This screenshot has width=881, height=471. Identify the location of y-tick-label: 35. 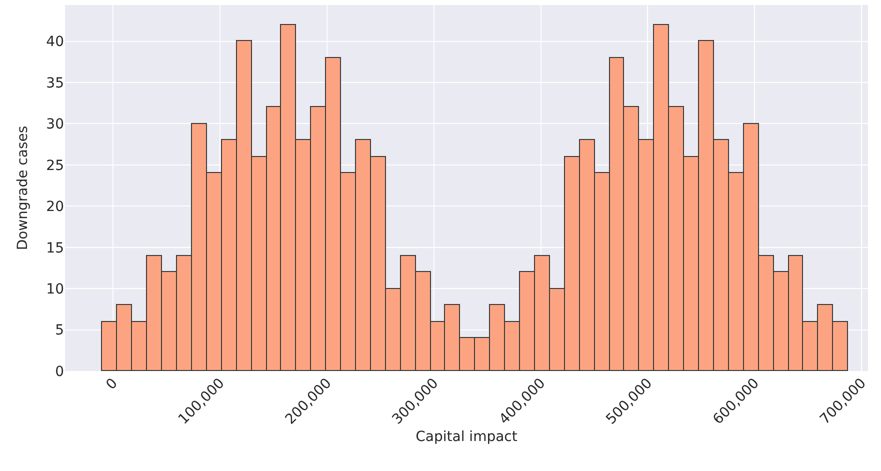
(55, 83).